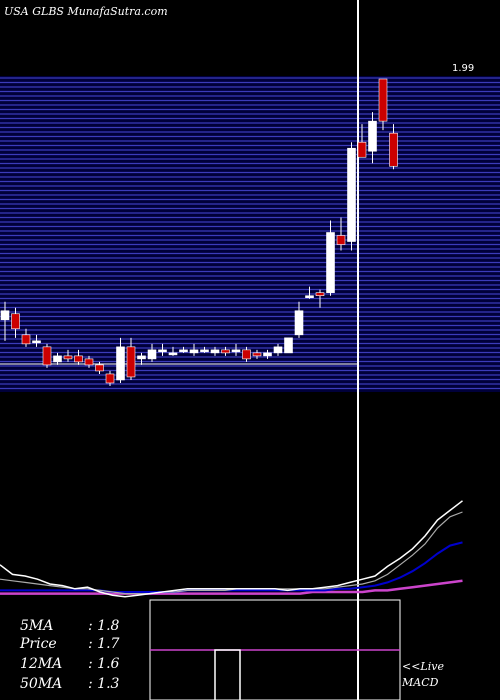 The width and height of the screenshot is (500, 700). Describe the element at coordinates (108, 684) in the screenshot. I see `stat-50ma-value: 1.3` at that location.